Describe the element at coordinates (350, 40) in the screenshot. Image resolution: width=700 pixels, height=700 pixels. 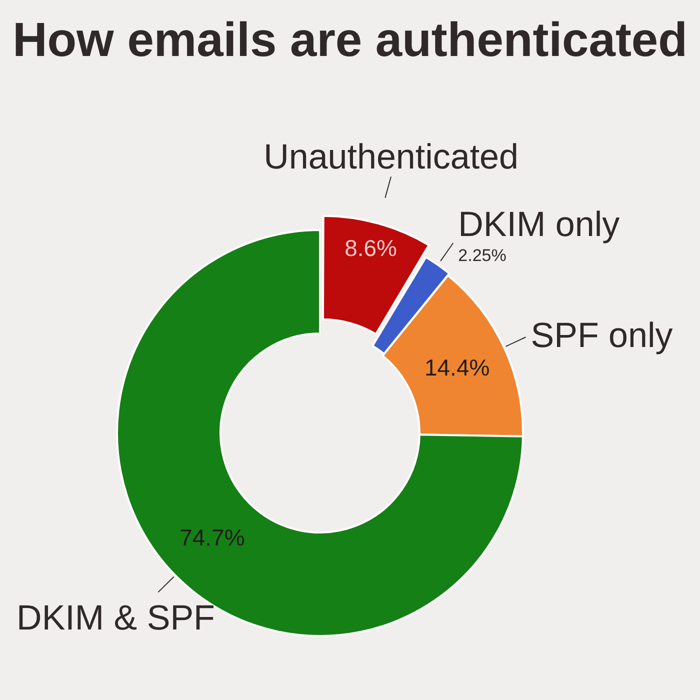
I see `chart-title: How emails are authenticated` at that location.